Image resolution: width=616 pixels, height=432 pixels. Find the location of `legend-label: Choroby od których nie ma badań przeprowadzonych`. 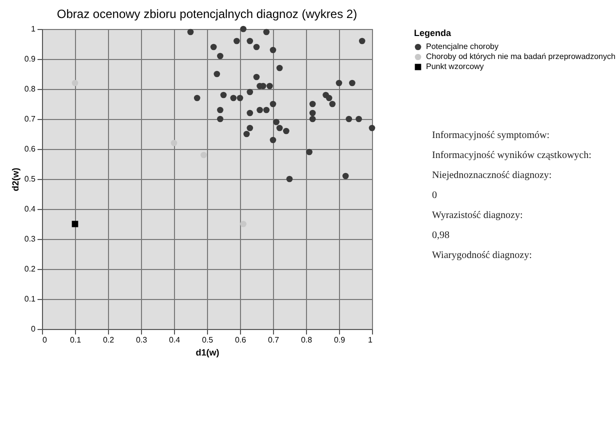

legend-label: Choroby od których nie ma badań przeprowadzonych is located at coordinates (521, 56).